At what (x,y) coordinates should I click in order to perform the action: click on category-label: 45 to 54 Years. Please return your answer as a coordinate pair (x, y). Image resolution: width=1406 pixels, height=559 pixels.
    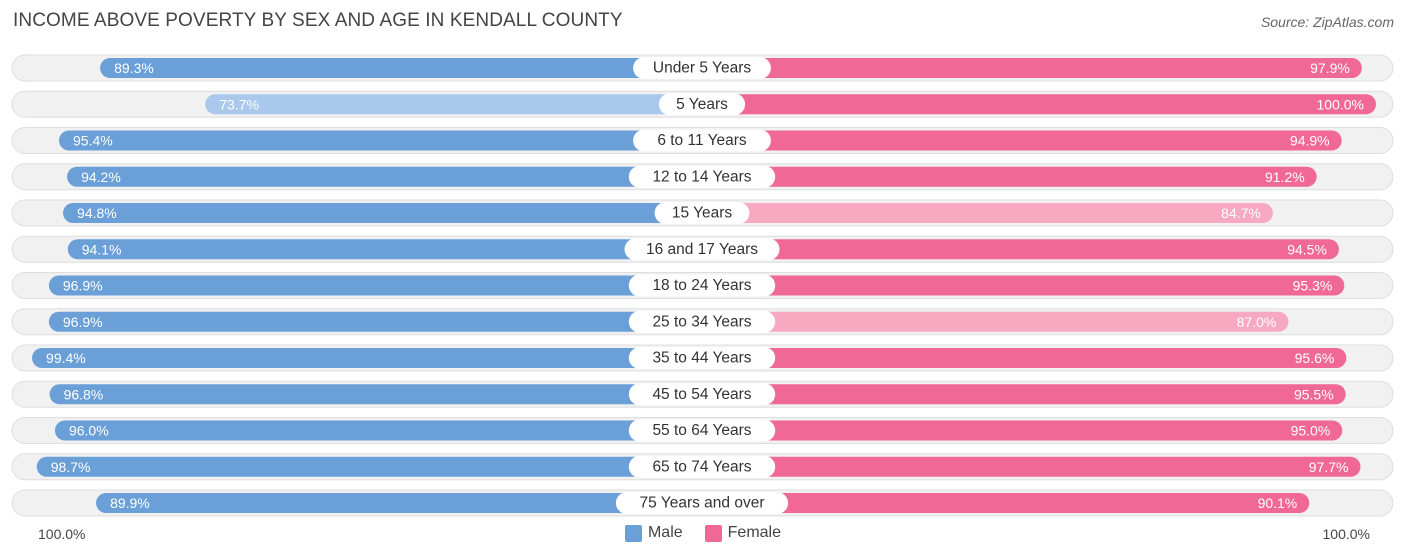
    Looking at the image, I should click on (701, 394).